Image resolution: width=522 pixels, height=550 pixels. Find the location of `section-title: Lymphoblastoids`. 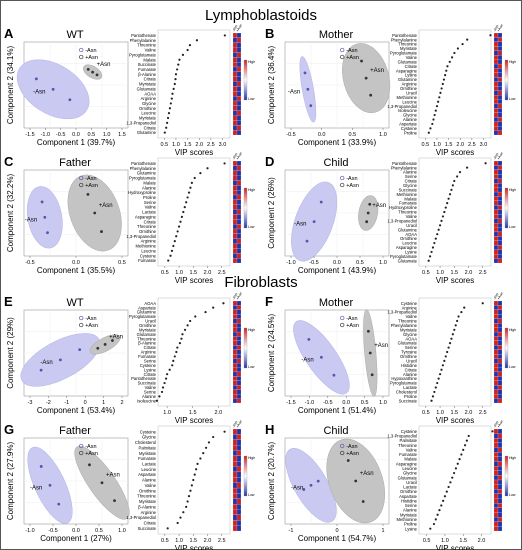

section-title: Lymphoblastoids is located at coordinates (261, 15).